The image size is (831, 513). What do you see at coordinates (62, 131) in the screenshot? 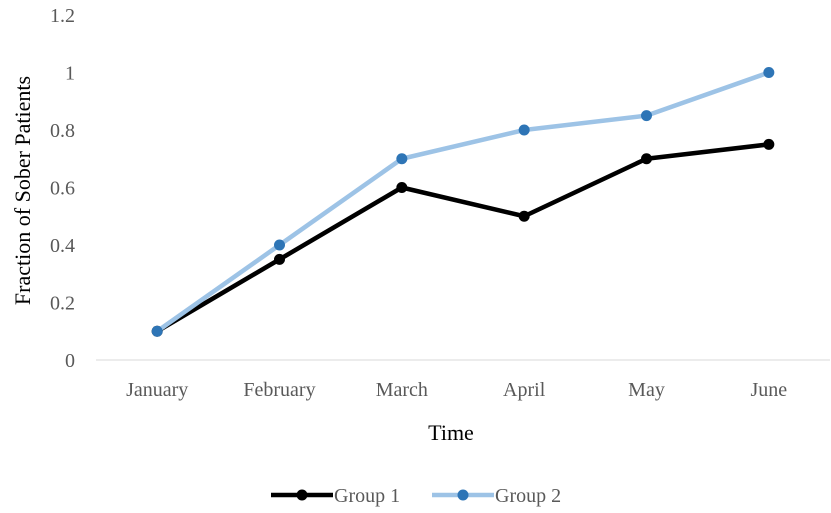
I see `y-tick-label: 0.8` at bounding box center [62, 131].